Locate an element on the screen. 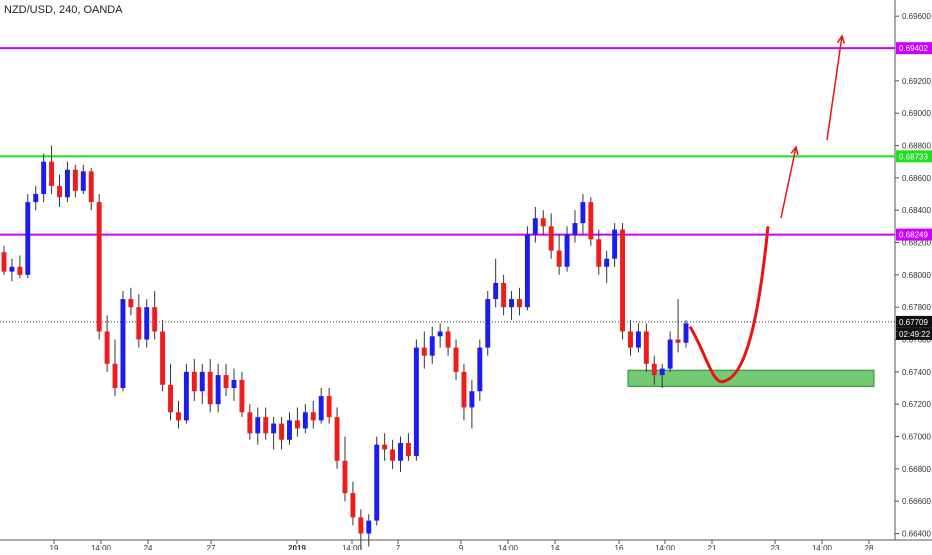  current-price-label: 0.67709 is located at coordinates (913, 322).